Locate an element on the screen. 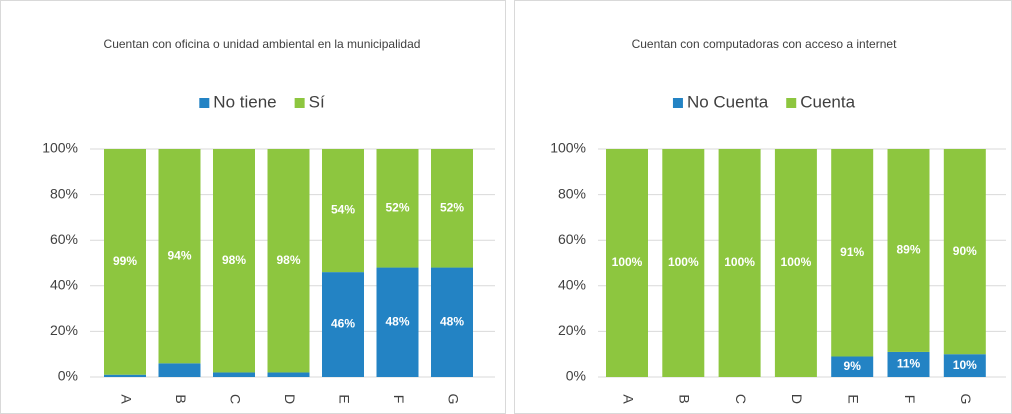 Image resolution: width=1012 pixels, height=414 pixels. data-label: 94% is located at coordinates (179, 255).